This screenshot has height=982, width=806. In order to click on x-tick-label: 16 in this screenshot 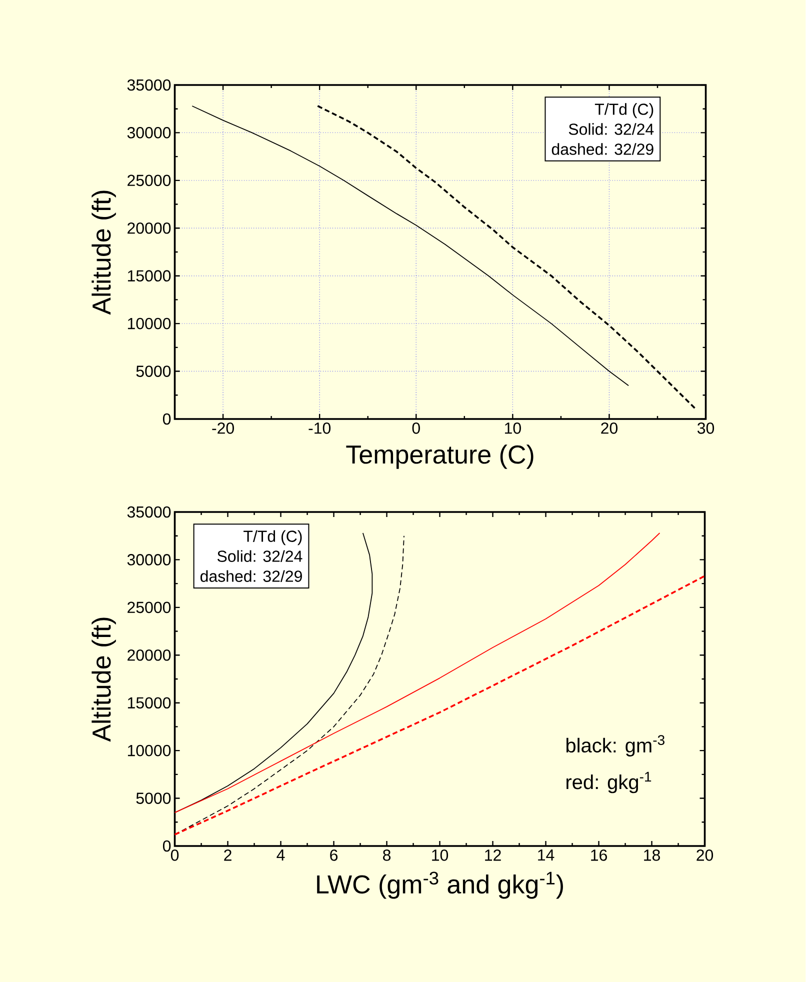, I will do `click(599, 855)`.